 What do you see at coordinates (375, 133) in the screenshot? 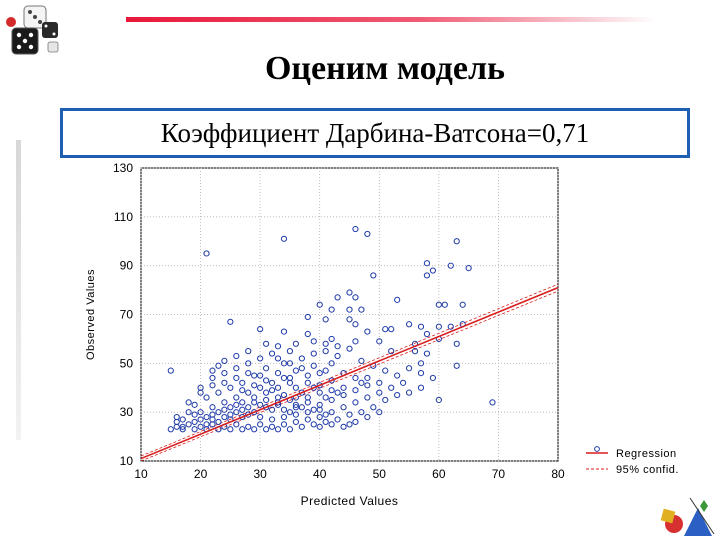
I see `durbin-watson-box: Коэффициент Дарбина-Ватсона=0,71` at bounding box center [375, 133].